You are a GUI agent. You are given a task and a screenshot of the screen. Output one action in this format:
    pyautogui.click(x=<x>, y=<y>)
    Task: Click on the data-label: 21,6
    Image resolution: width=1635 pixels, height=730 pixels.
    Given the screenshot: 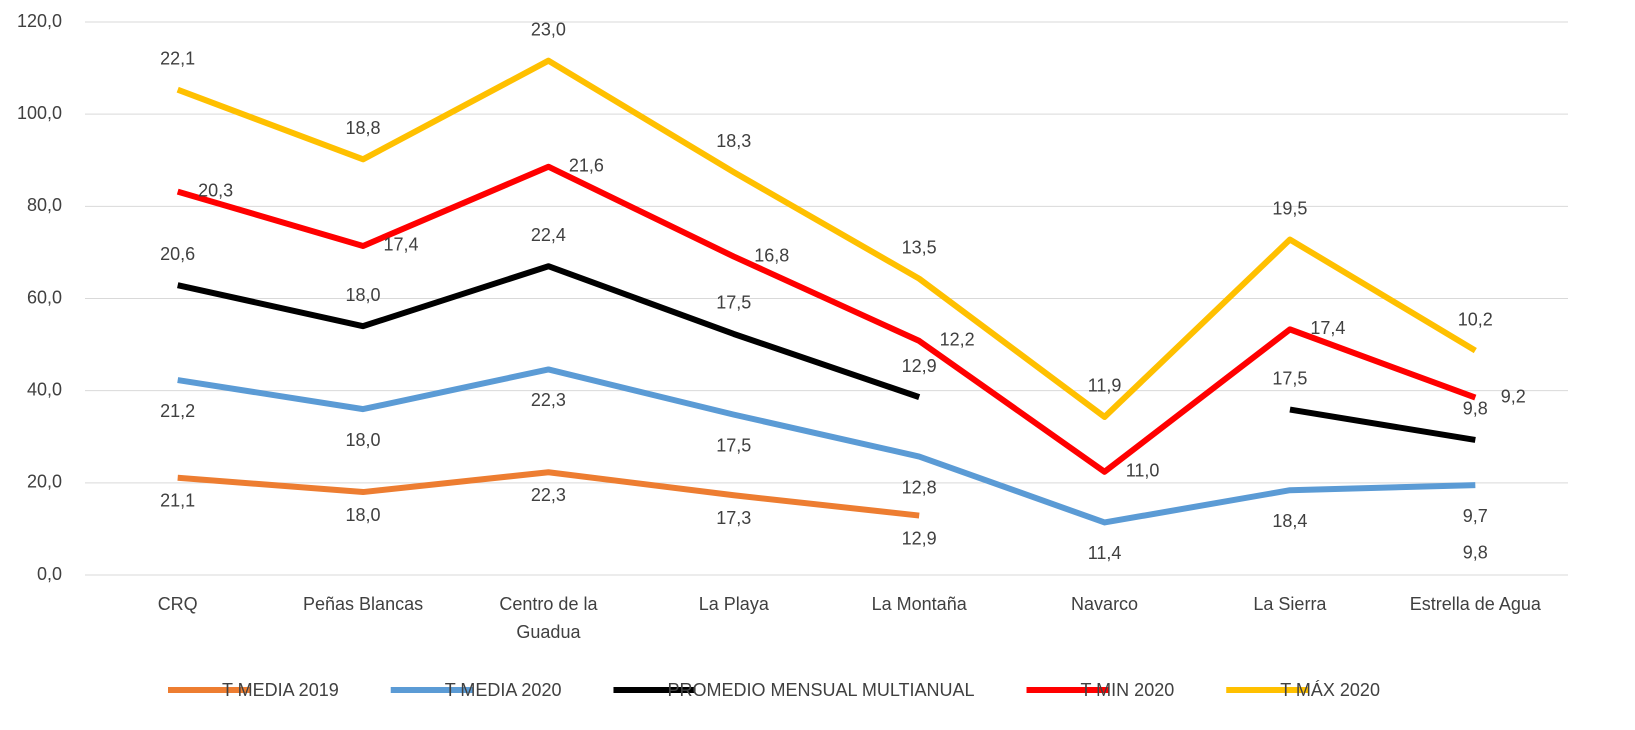 What is the action you would take?
    pyautogui.click(x=586, y=165)
    